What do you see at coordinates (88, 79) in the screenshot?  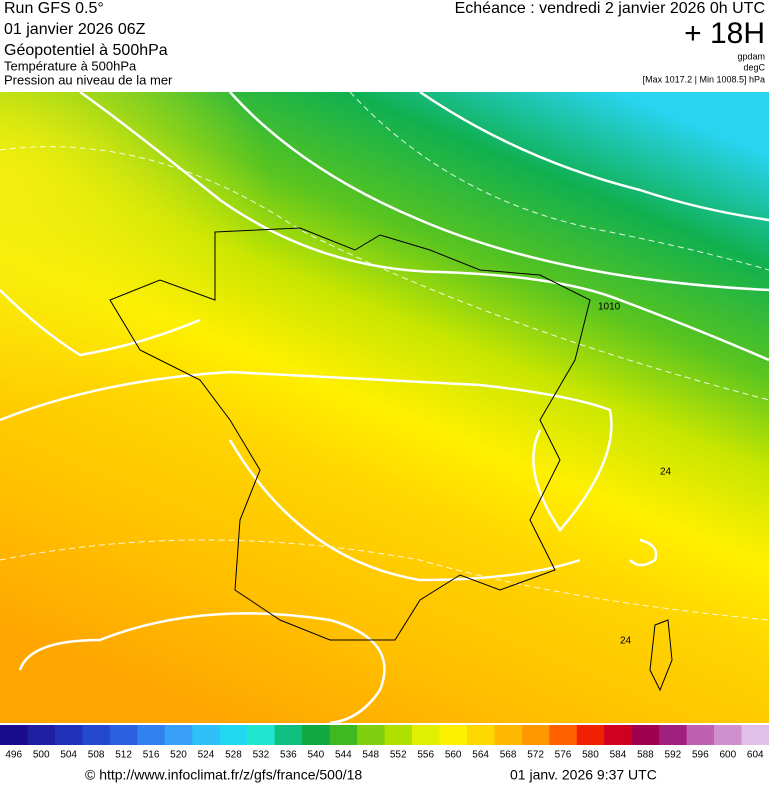 I see `field-3: Pression au niveau de la mer` at bounding box center [88, 79].